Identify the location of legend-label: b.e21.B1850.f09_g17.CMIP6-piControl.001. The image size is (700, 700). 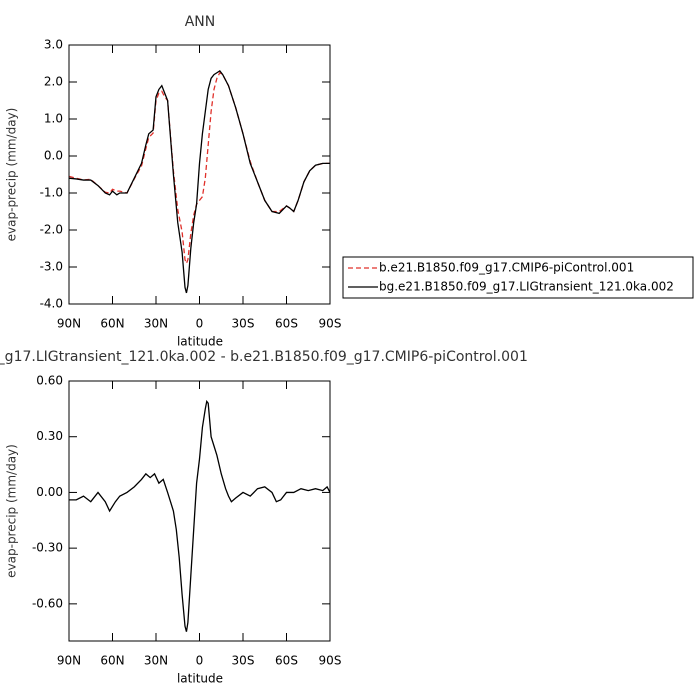
(506, 268).